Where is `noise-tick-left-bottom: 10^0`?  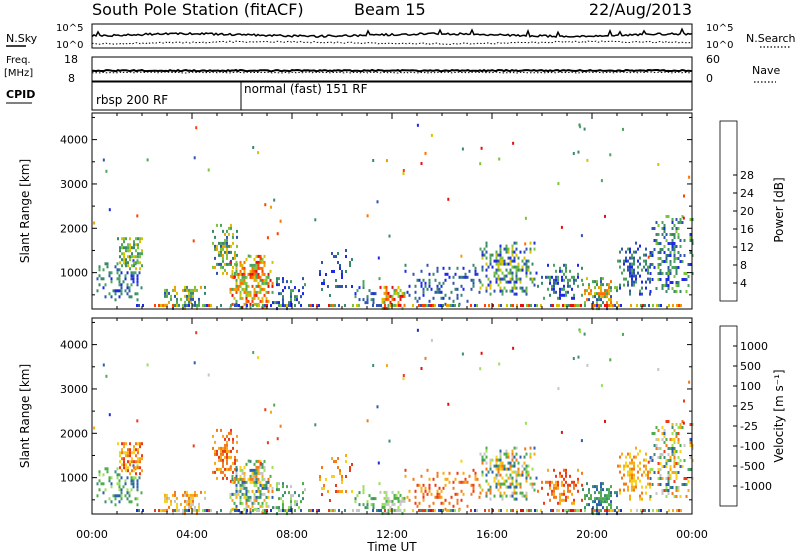 noise-tick-left-bottom: 10^0 is located at coordinates (69, 45).